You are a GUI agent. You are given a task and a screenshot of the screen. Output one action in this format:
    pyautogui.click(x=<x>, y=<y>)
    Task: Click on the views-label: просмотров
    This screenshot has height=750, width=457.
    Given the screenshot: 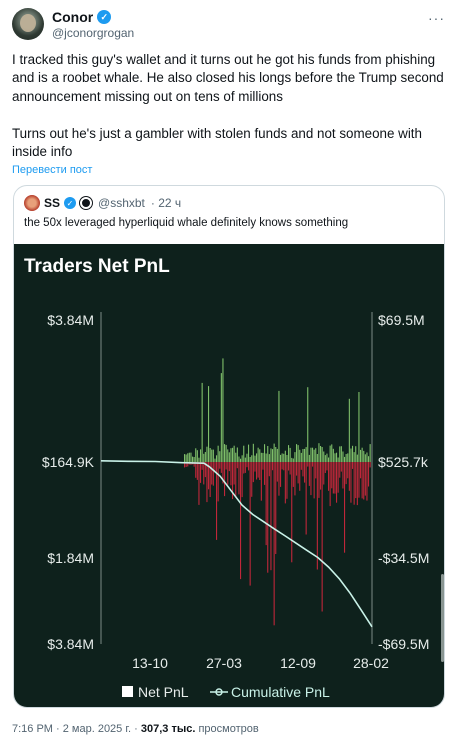 What is the action you would take?
    pyautogui.click(x=227, y=729)
    